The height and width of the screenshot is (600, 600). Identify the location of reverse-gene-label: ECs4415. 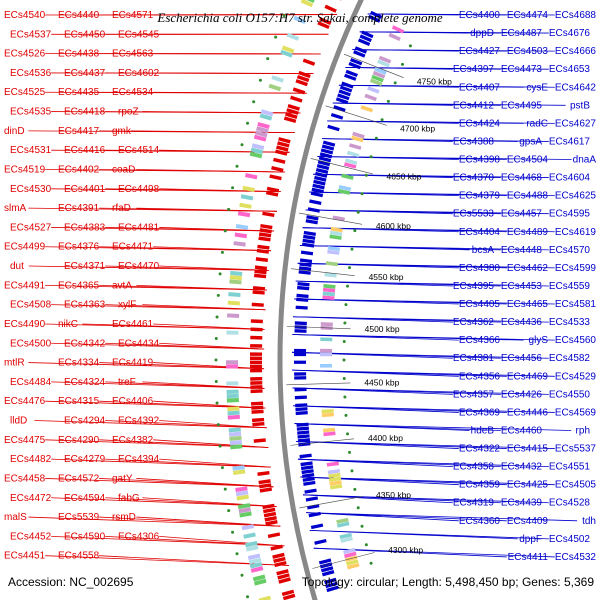
(528, 449).